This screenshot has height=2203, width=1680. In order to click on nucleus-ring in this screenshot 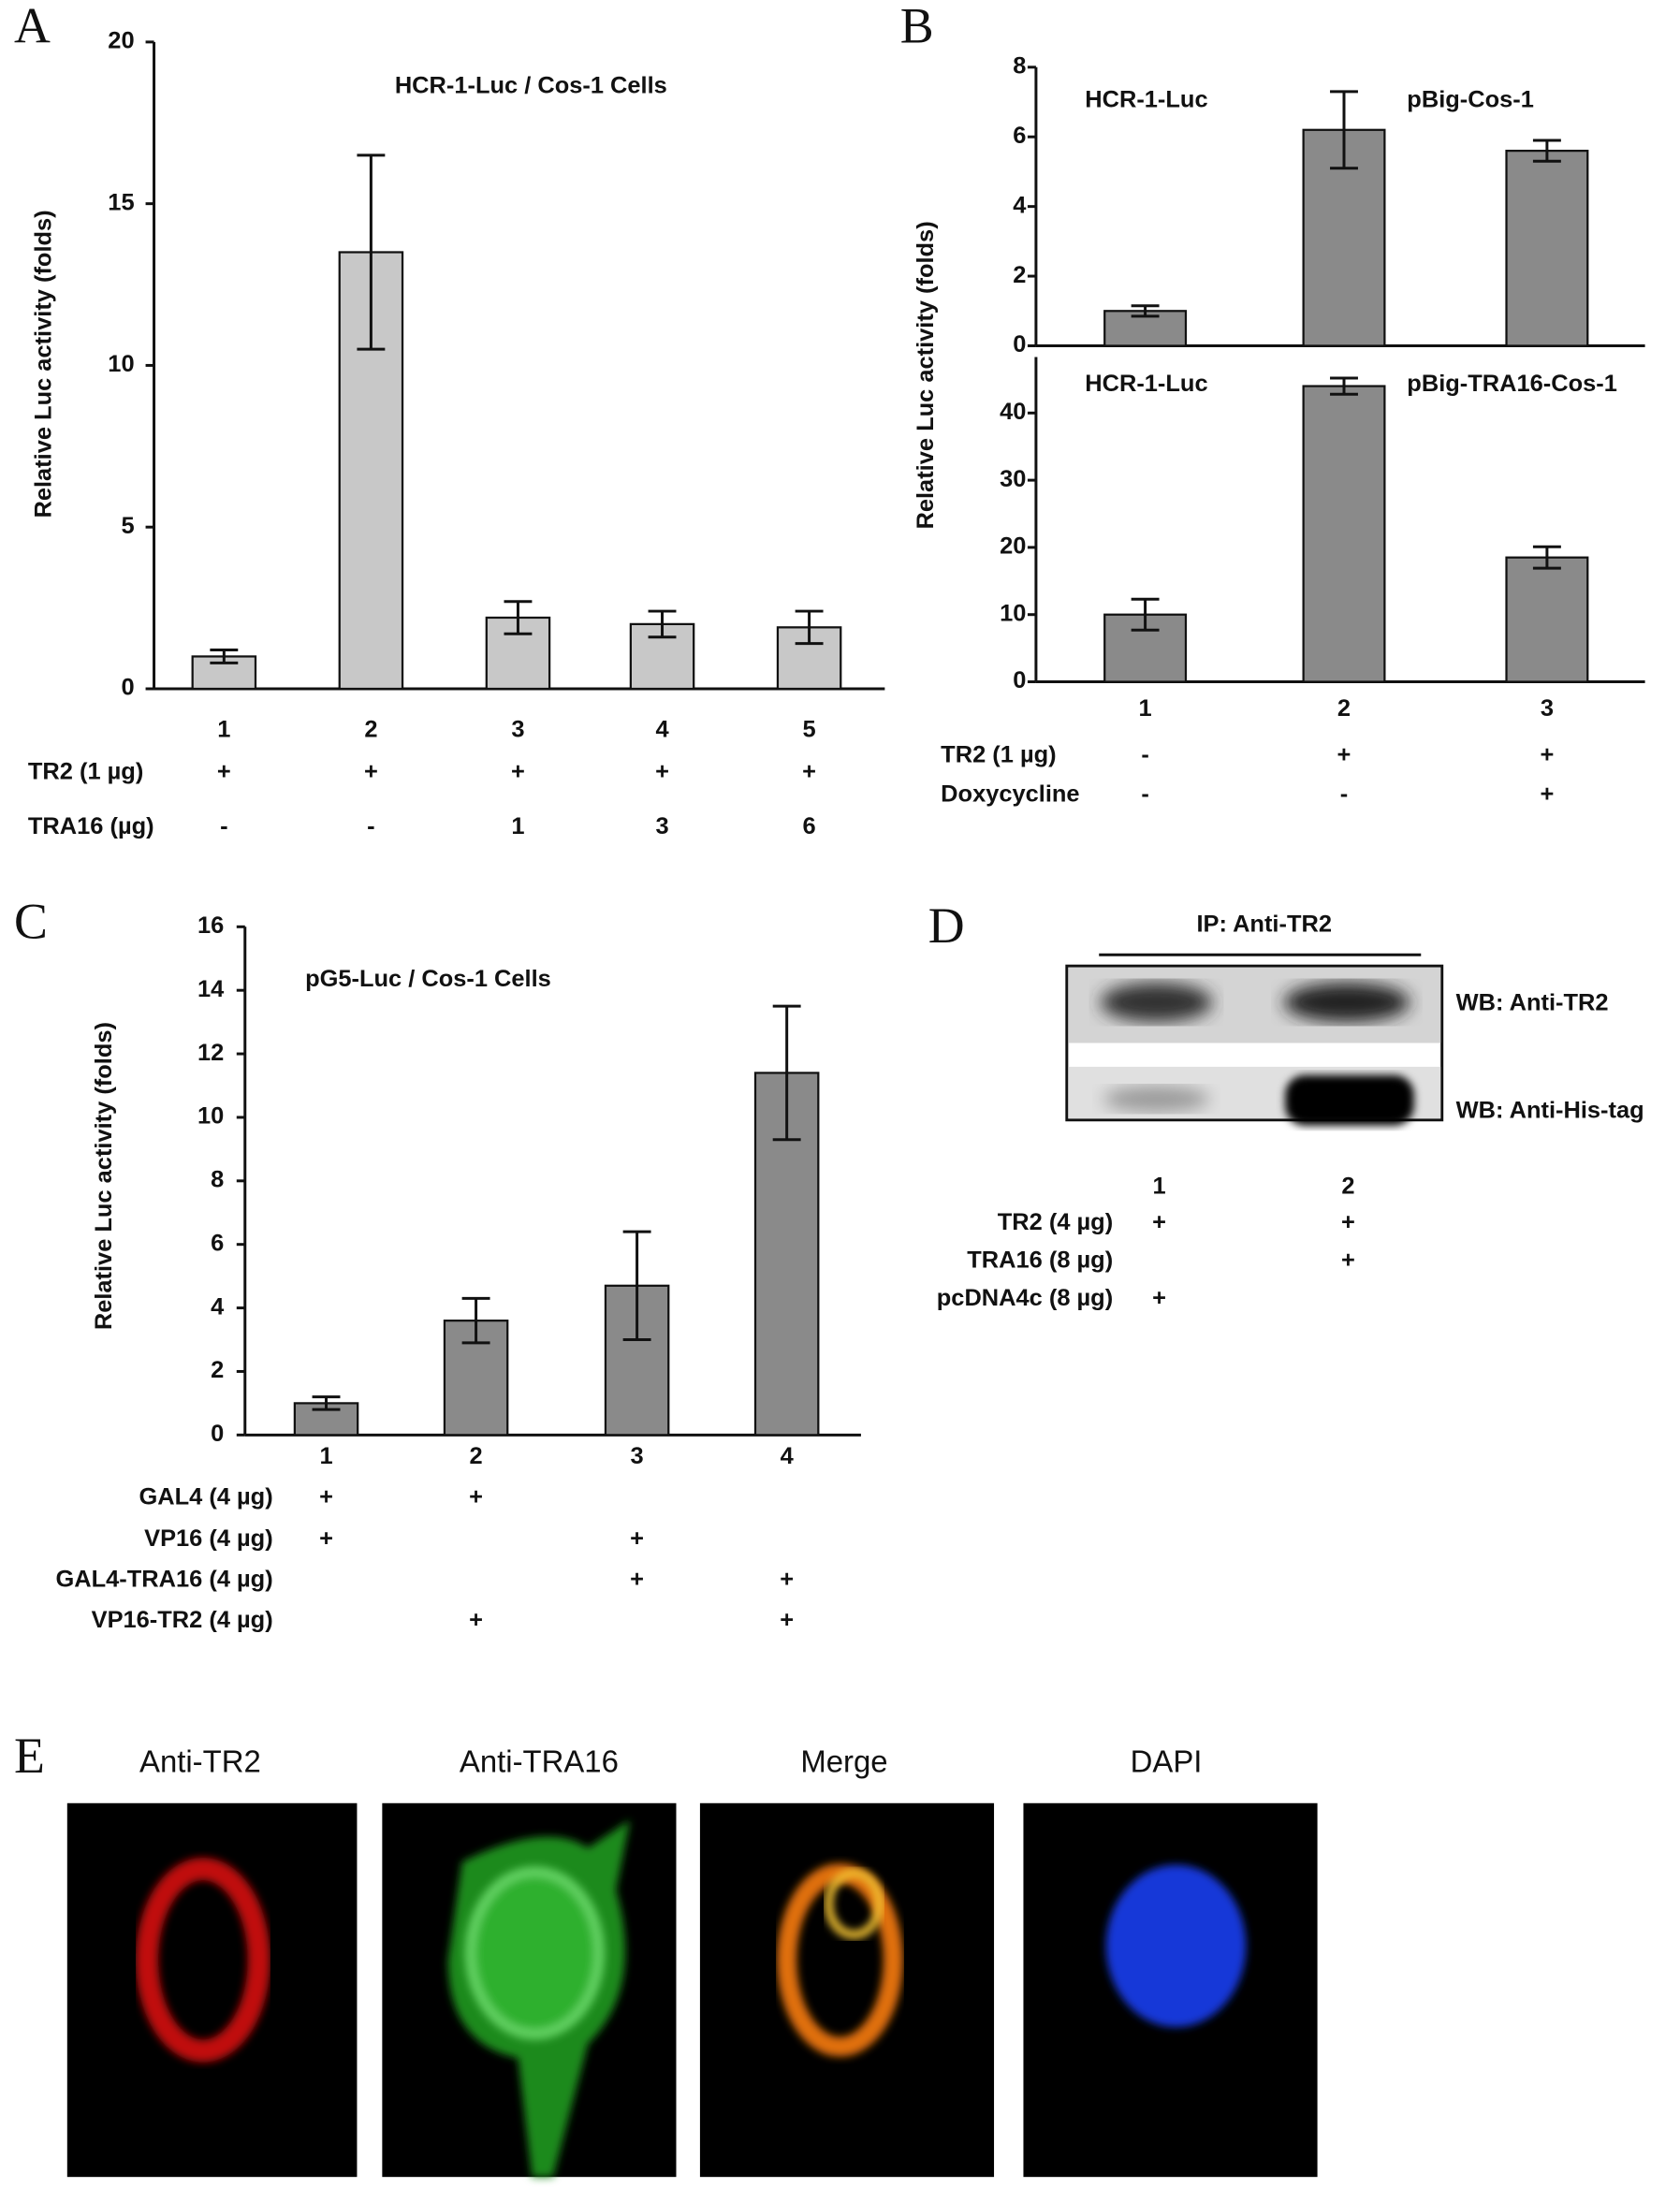, I will do `click(535, 1953)`.